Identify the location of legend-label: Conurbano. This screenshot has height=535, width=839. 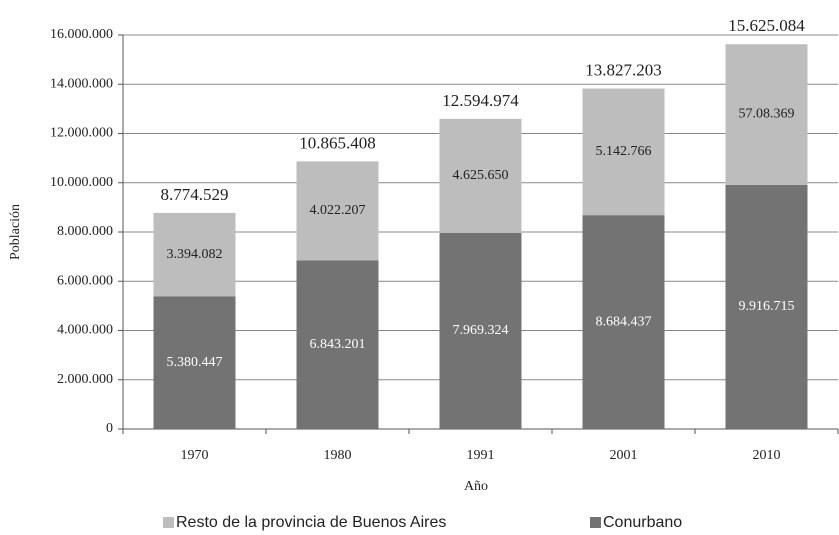
(642, 522).